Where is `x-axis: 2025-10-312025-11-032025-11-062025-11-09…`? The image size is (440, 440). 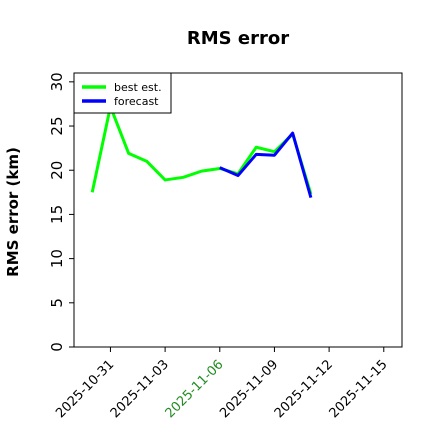 x-axis: 2025-10-312025-11-032025-11-062025-11-09… is located at coordinates (222, 384).